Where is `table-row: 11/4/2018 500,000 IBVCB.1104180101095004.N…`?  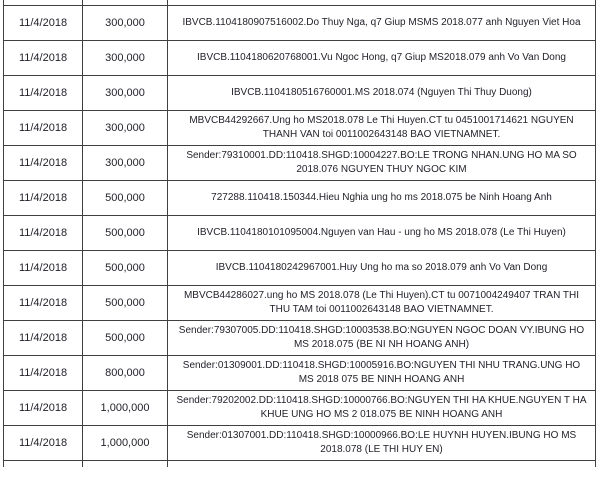
table-row: 11/4/2018 500,000 IBVCB.1104180101095004.N… is located at coordinates (299, 232).